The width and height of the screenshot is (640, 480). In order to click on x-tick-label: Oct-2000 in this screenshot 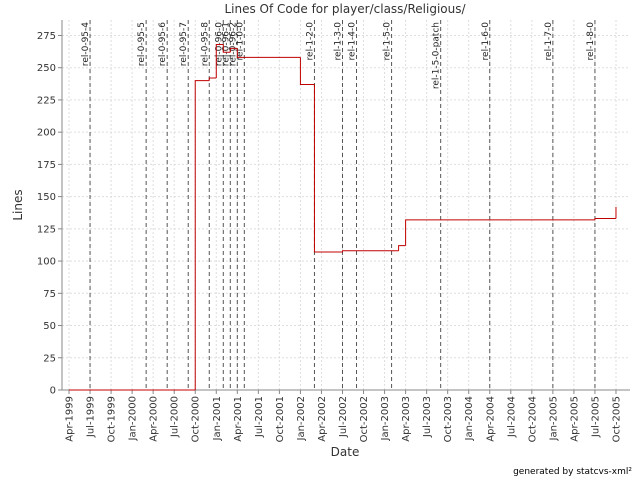, I will do `click(196, 419)`.